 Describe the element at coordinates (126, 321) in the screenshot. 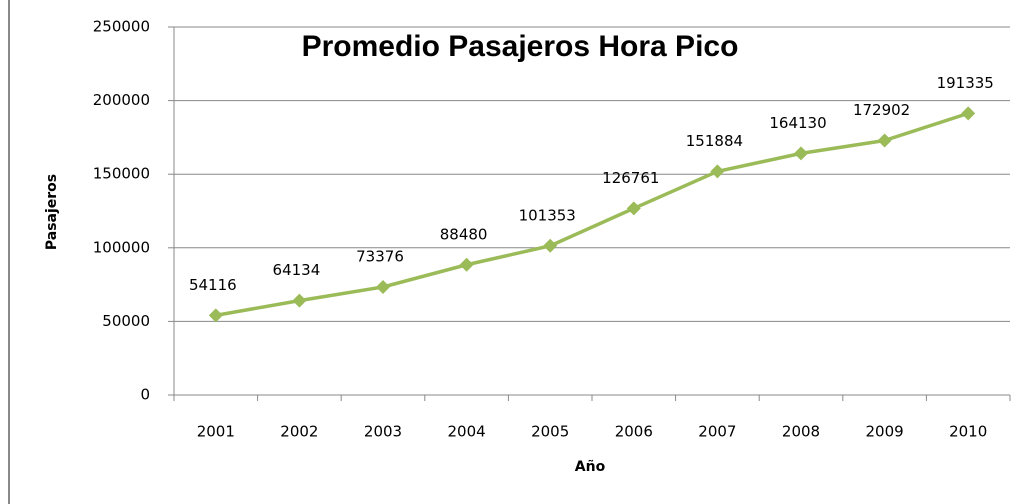

I see `y-tick-label: 50000` at that location.